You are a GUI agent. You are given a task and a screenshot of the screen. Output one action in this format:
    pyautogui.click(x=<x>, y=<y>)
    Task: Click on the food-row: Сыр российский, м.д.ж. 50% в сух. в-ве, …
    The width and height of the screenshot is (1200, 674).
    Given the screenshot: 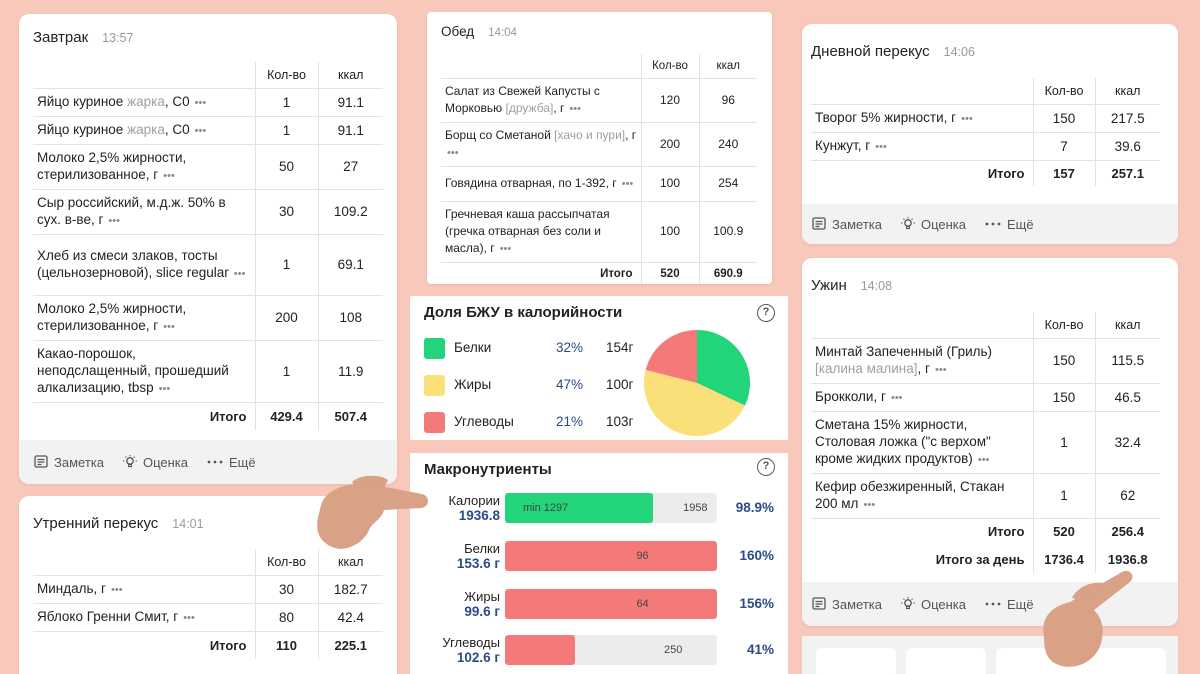 What is the action you would take?
    pyautogui.click(x=208, y=212)
    